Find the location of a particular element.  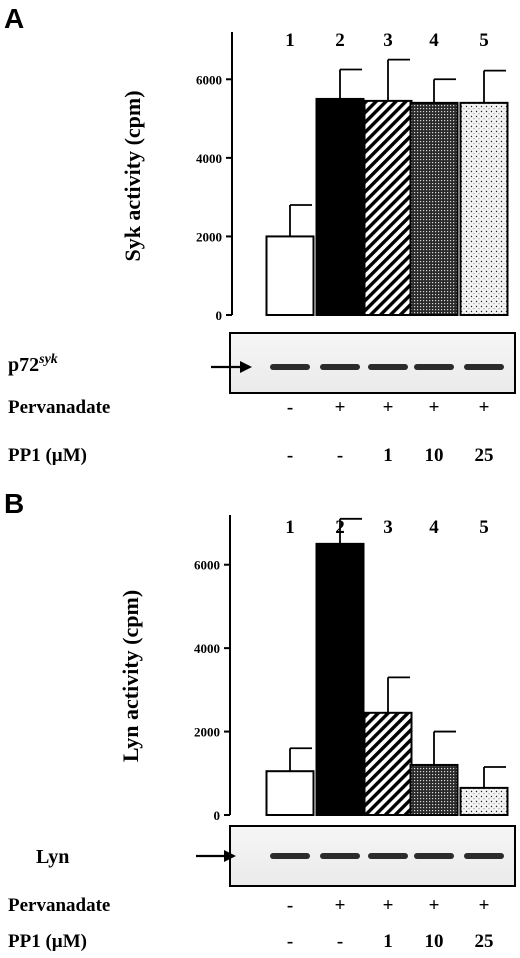

blot-frame is located at coordinates (372, 363).